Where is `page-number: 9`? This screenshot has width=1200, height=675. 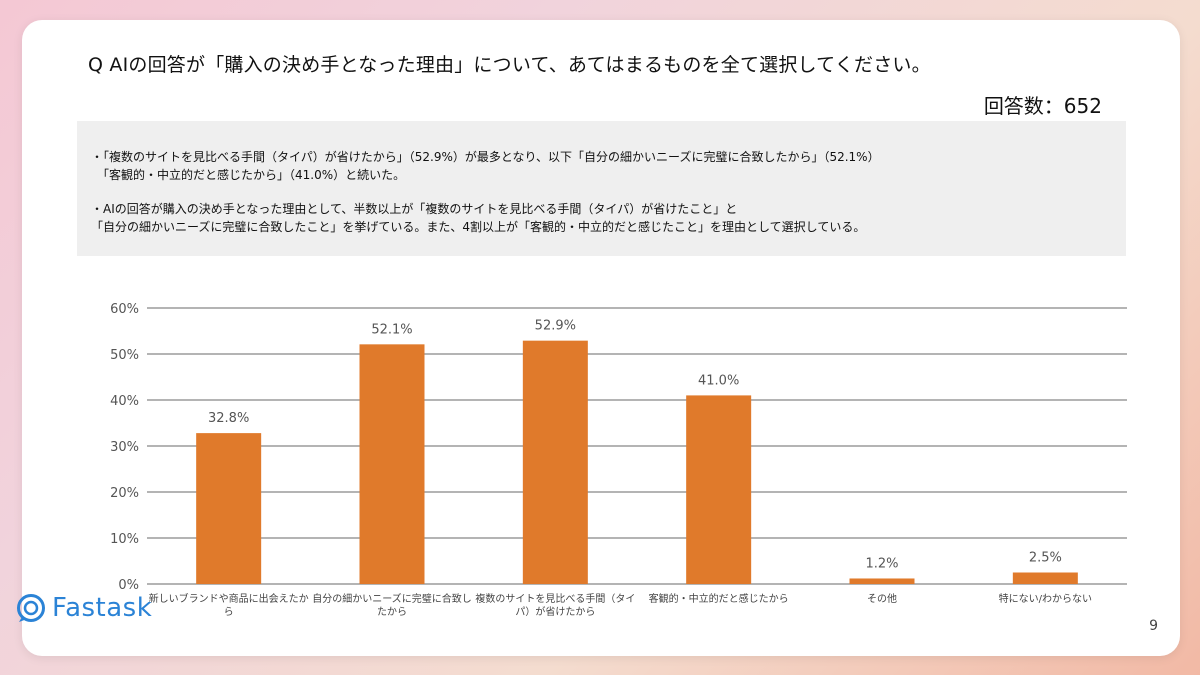 page-number: 9 is located at coordinates (1153, 626).